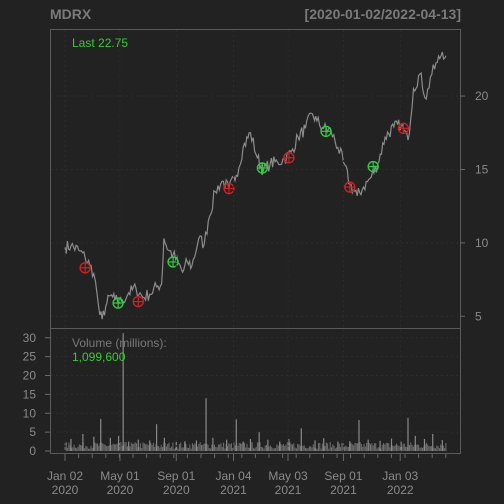  Describe the element at coordinates (99, 357) in the screenshot. I see `volume-last-value: 1,099,600` at that location.